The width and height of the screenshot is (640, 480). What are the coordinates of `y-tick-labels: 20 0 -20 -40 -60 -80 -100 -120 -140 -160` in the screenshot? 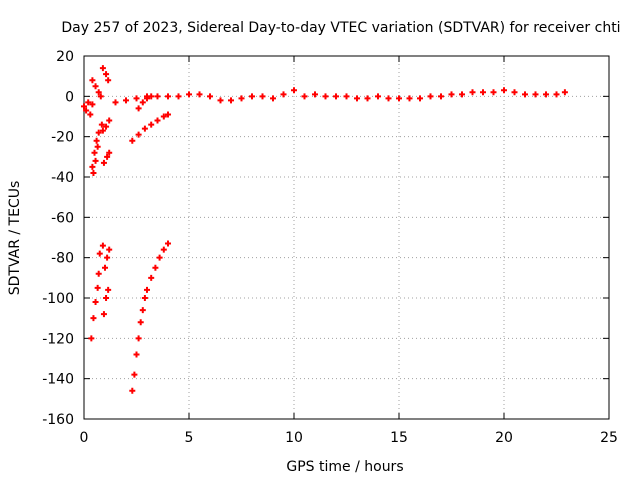 It's located at (58, 238).